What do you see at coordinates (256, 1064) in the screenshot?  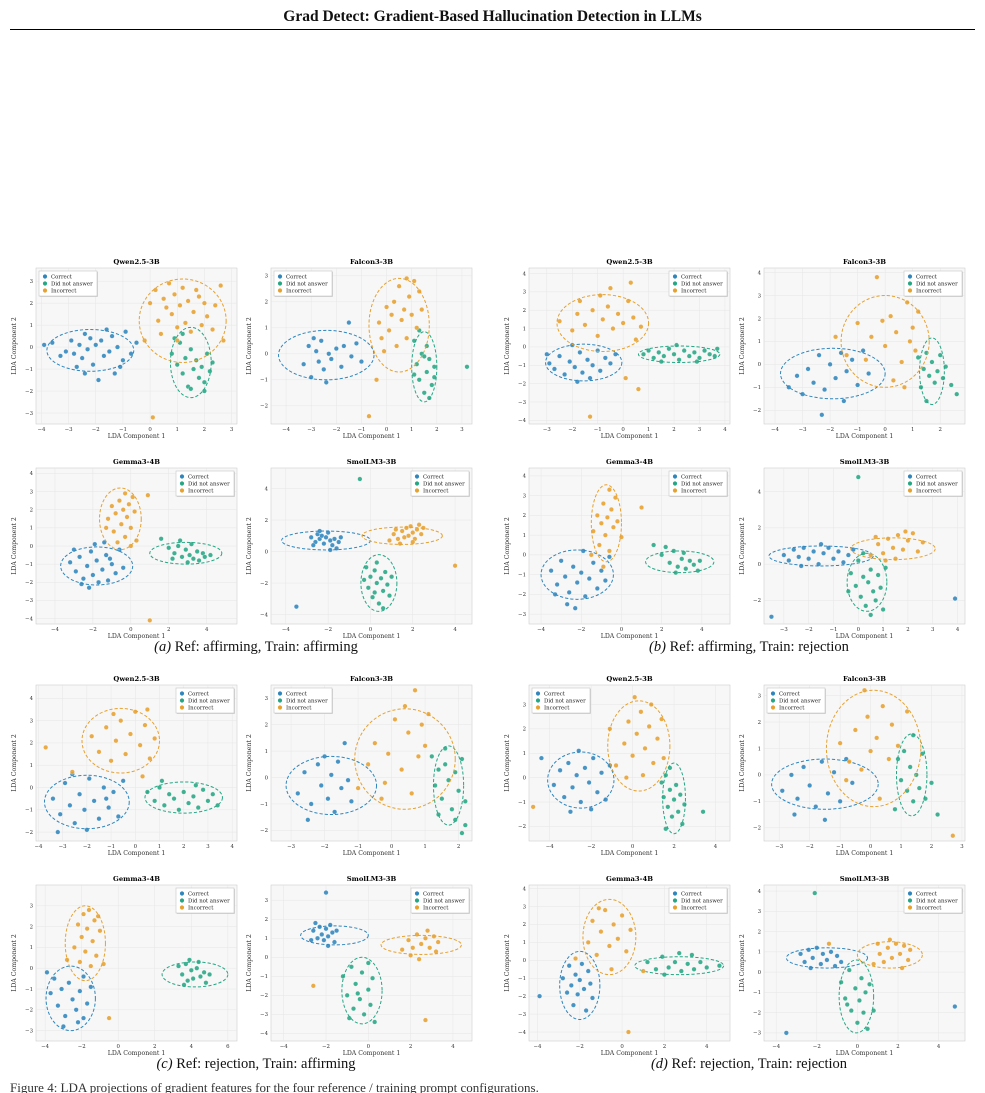 I see `subfigure-caption: (c) Ref: rejection, Train: affirming` at bounding box center [256, 1064].